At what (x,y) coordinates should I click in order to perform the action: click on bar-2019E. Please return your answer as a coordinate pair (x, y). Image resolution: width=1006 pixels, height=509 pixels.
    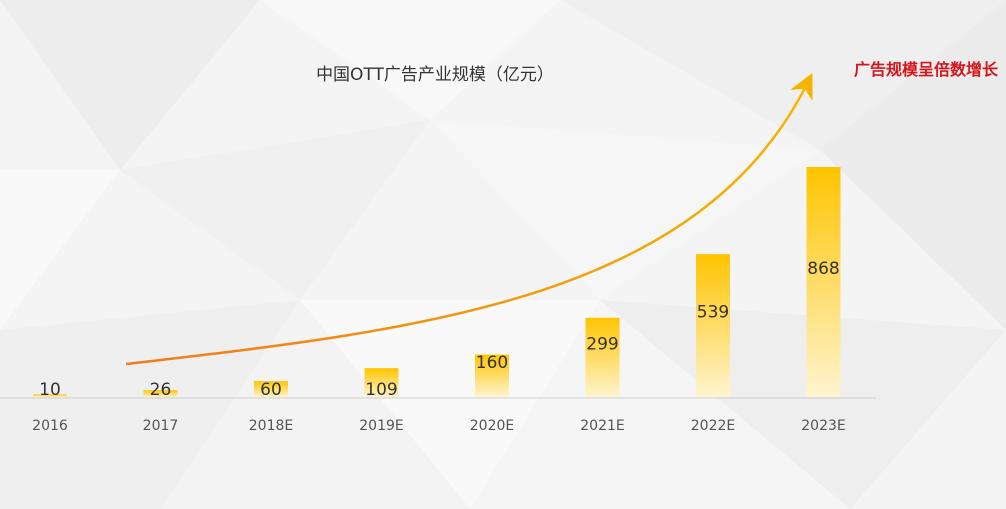
    Looking at the image, I should click on (381, 382).